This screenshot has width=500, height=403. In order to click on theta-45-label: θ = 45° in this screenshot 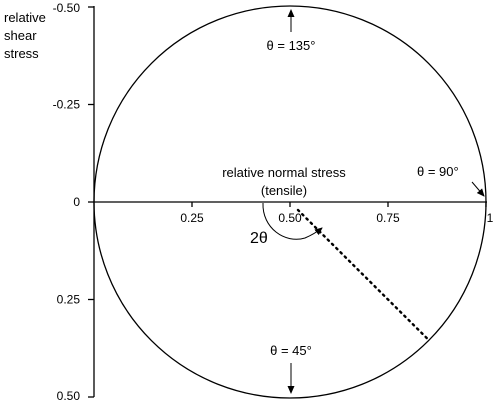, I will do `click(291, 350)`.